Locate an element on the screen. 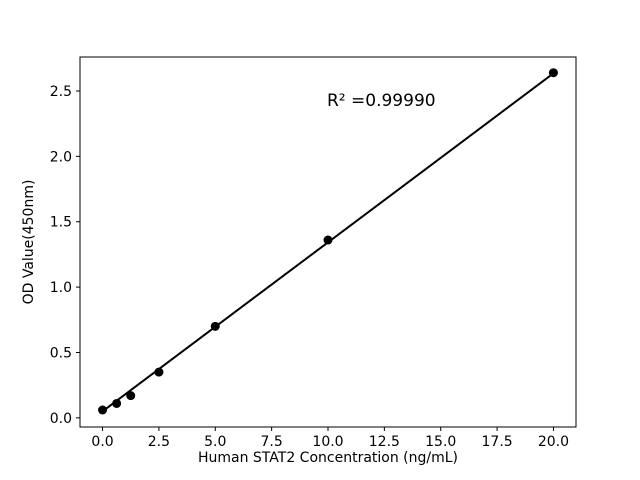 This screenshot has width=640, height=480. x-tick-label: 10.0 is located at coordinates (327, 442).